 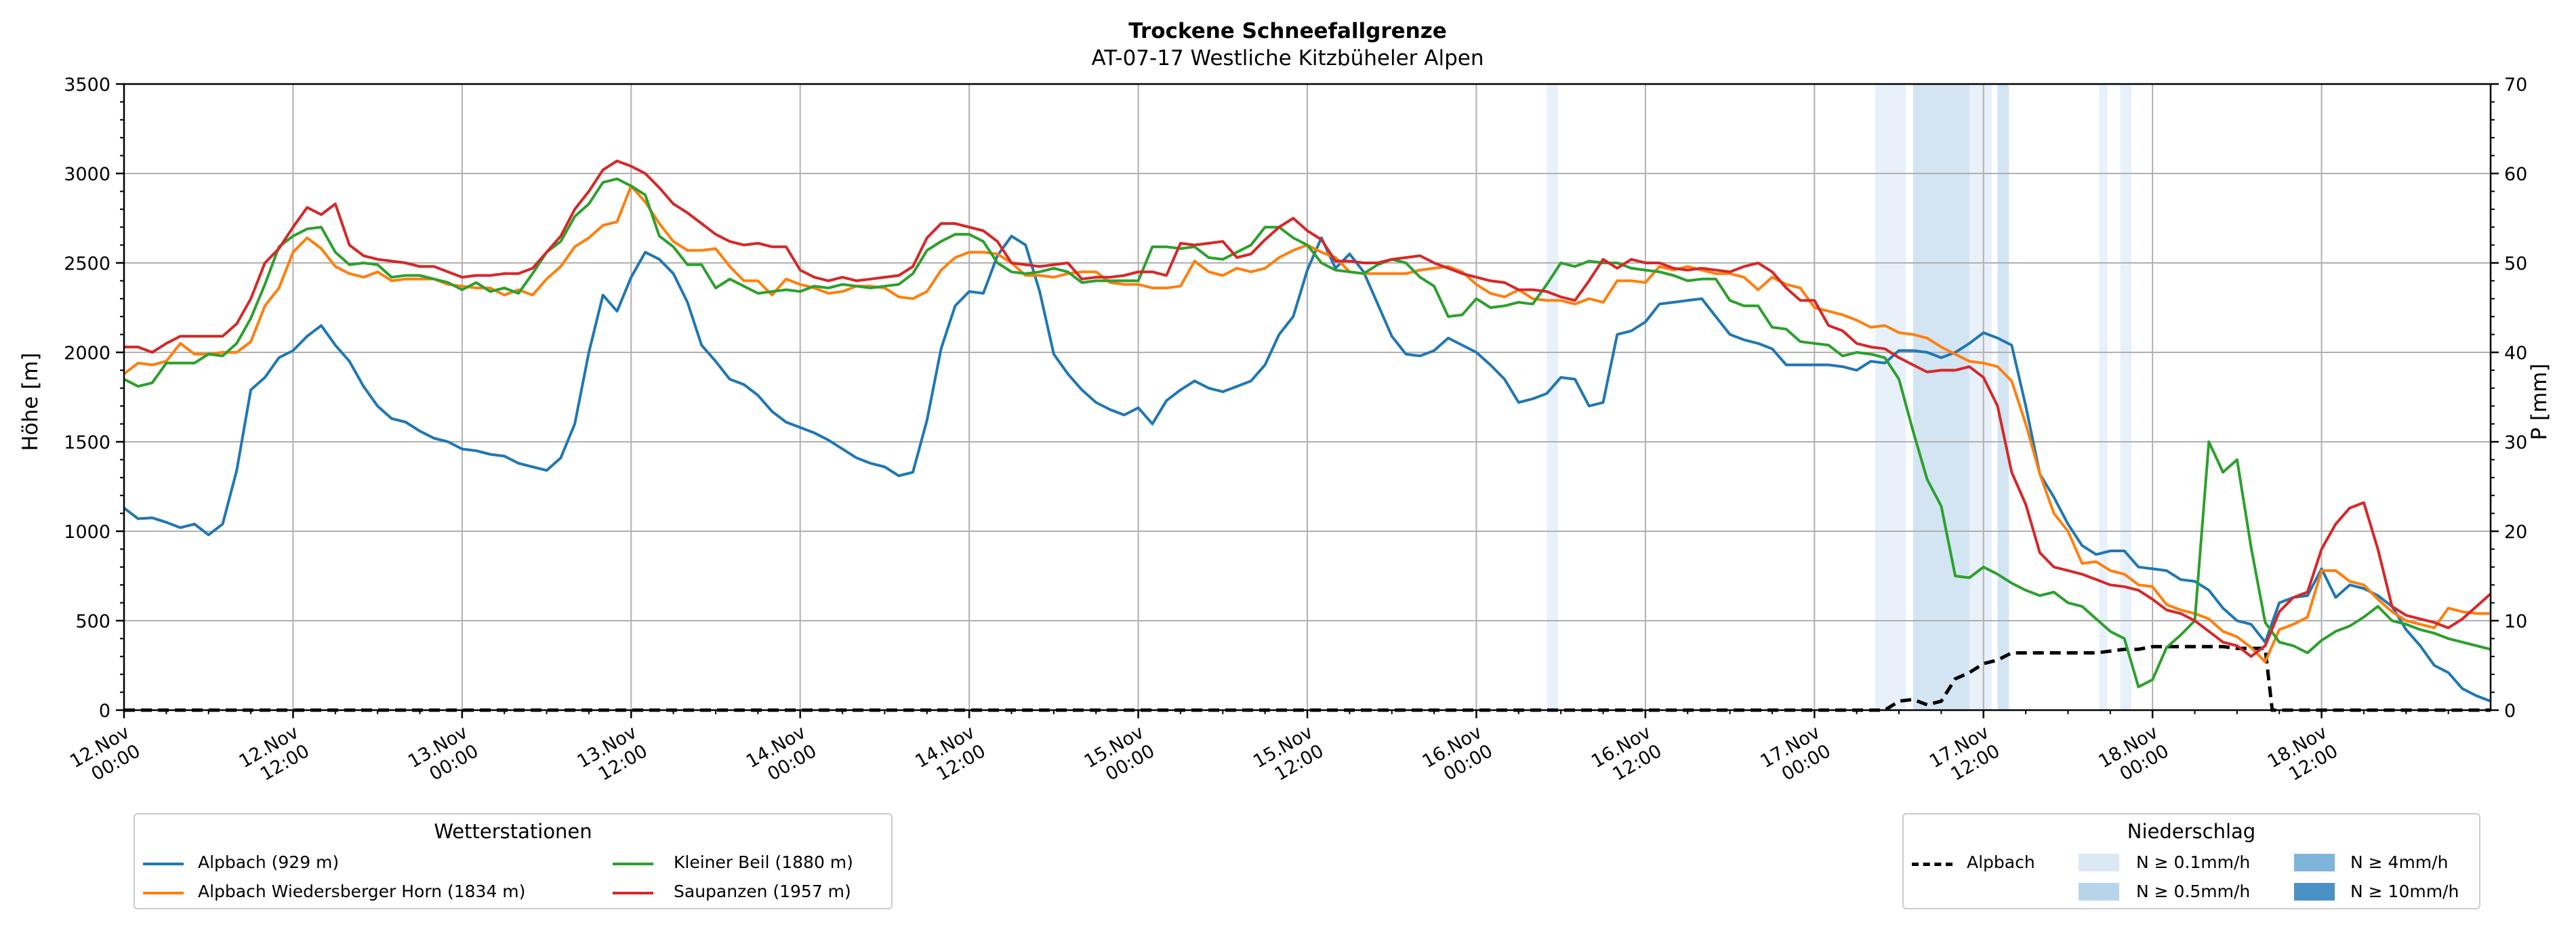 What do you see at coordinates (1288, 31) in the screenshot?
I see `chart-title: Trockene Schneefallgrenze` at bounding box center [1288, 31].